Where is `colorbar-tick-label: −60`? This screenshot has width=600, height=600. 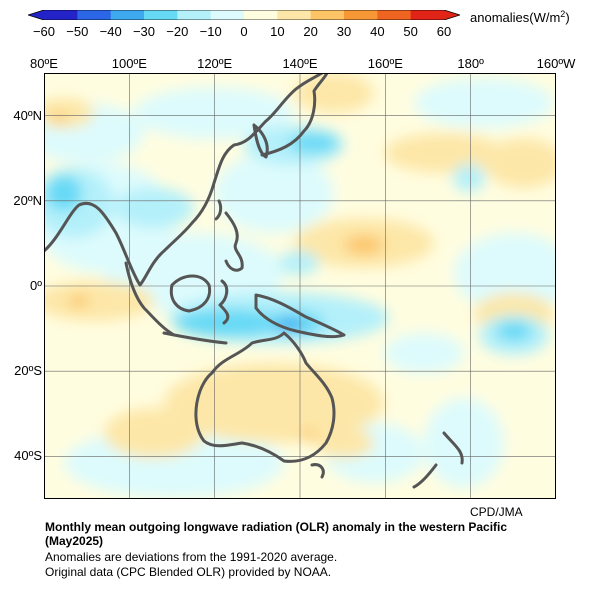 colorbar-tick-label: −60 is located at coordinates (44, 31).